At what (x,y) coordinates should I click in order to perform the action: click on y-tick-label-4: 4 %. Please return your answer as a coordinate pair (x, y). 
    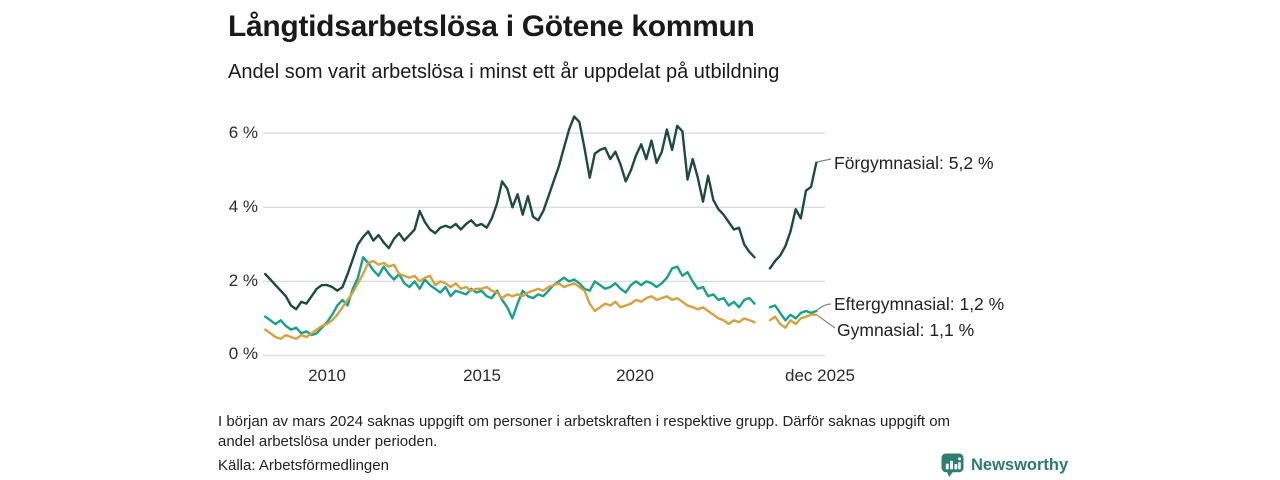
    Looking at the image, I should click on (243, 206).